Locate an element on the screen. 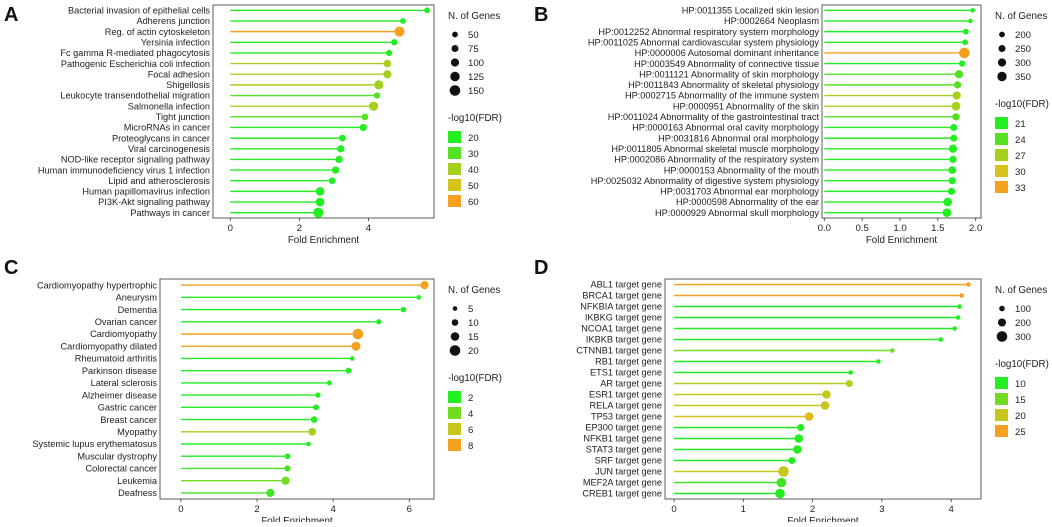 The width and height of the screenshot is (1052, 527). category-label: ABL1 target gene is located at coordinates (626, 285).